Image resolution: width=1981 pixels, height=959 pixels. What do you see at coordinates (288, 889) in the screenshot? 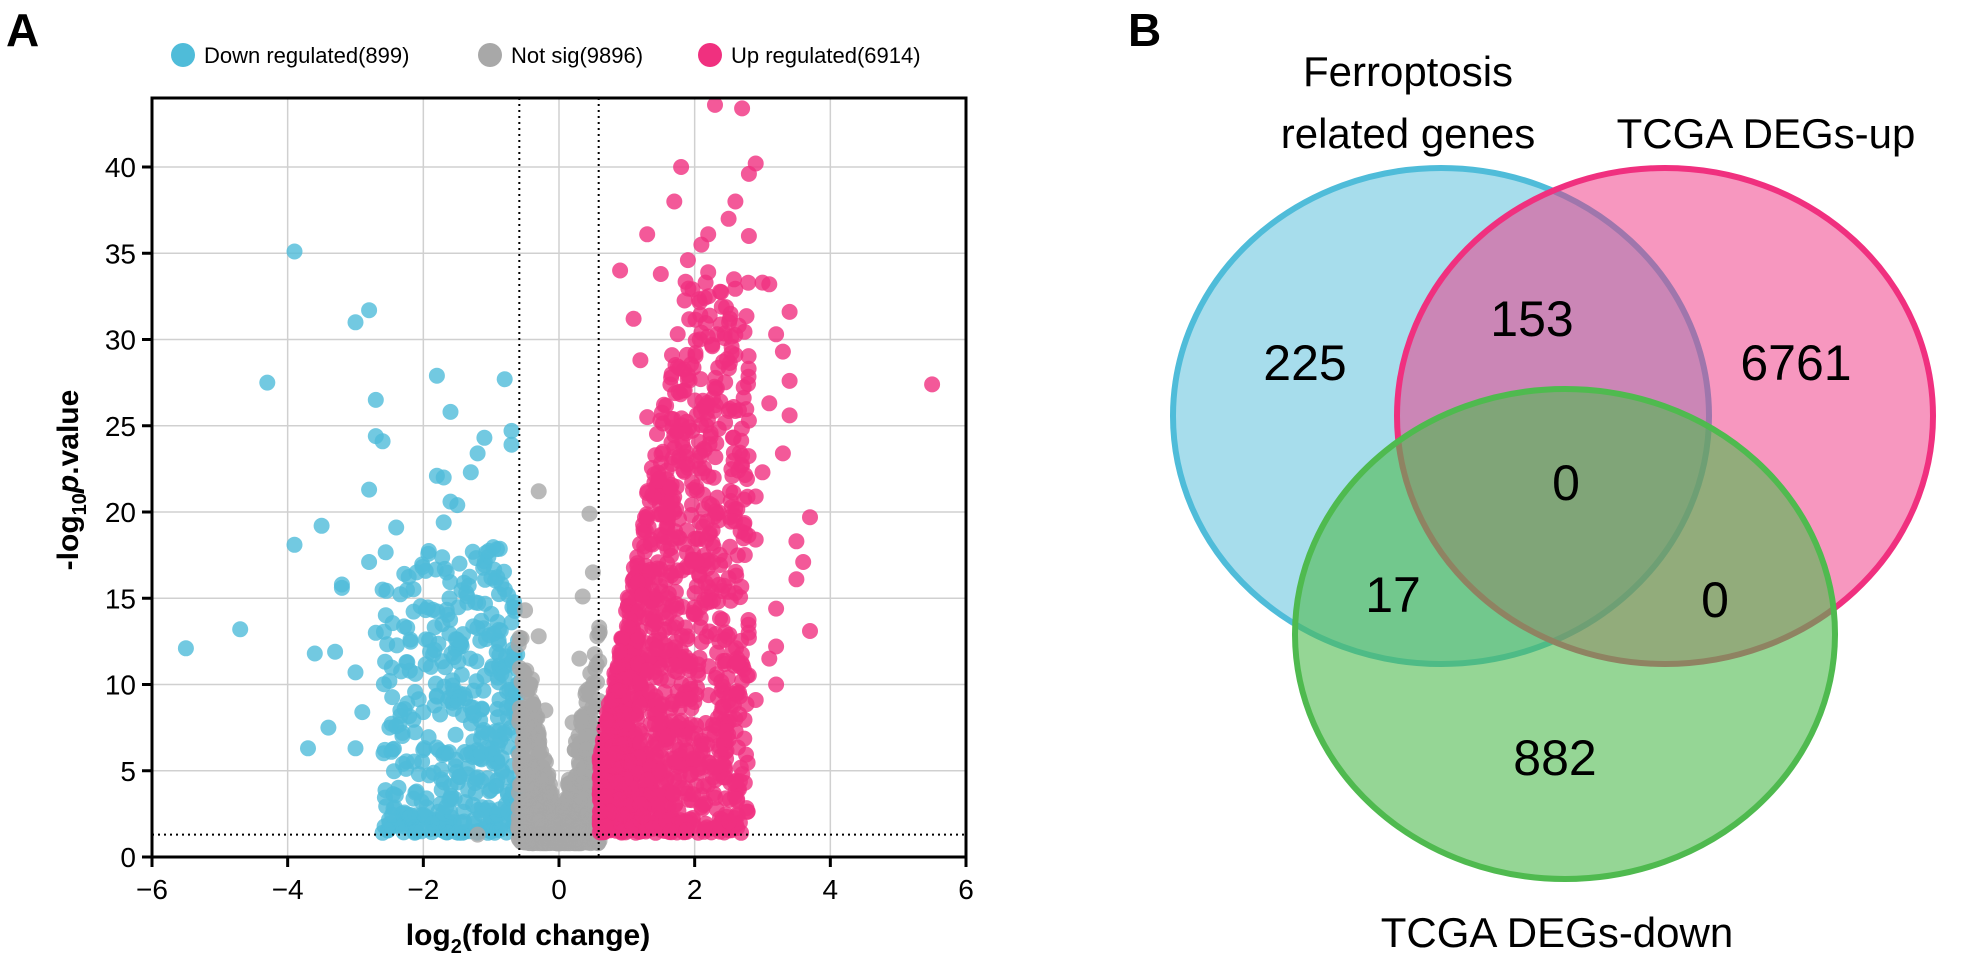
I see `x-tick-label: −4` at bounding box center [288, 889].